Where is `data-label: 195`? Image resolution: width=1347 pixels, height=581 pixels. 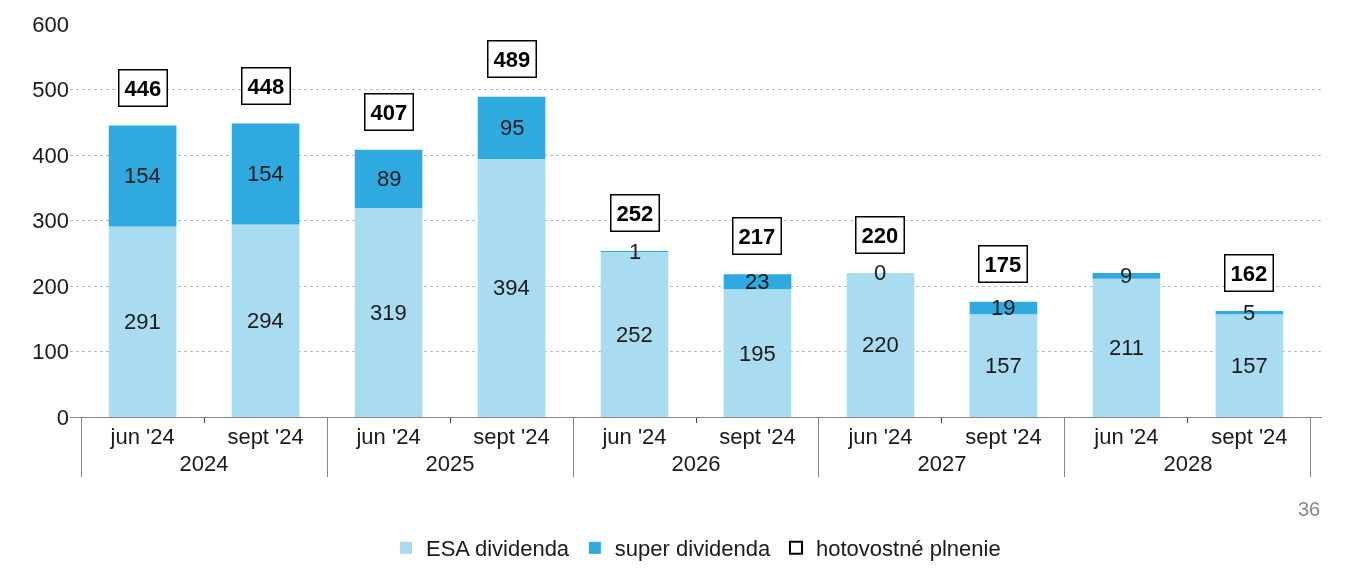 data-label: 195 is located at coordinates (757, 353).